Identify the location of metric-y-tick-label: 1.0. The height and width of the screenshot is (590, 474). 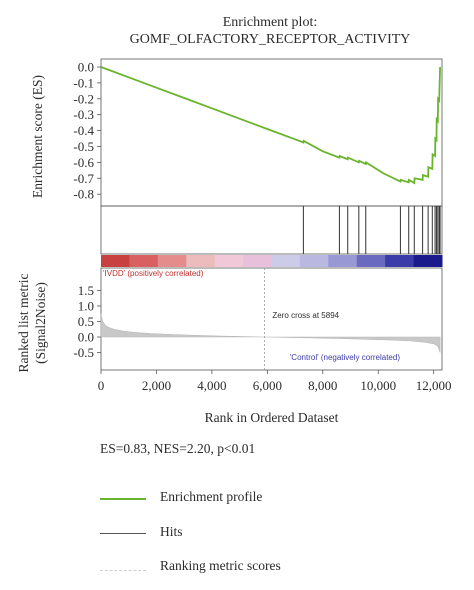
(86, 306).